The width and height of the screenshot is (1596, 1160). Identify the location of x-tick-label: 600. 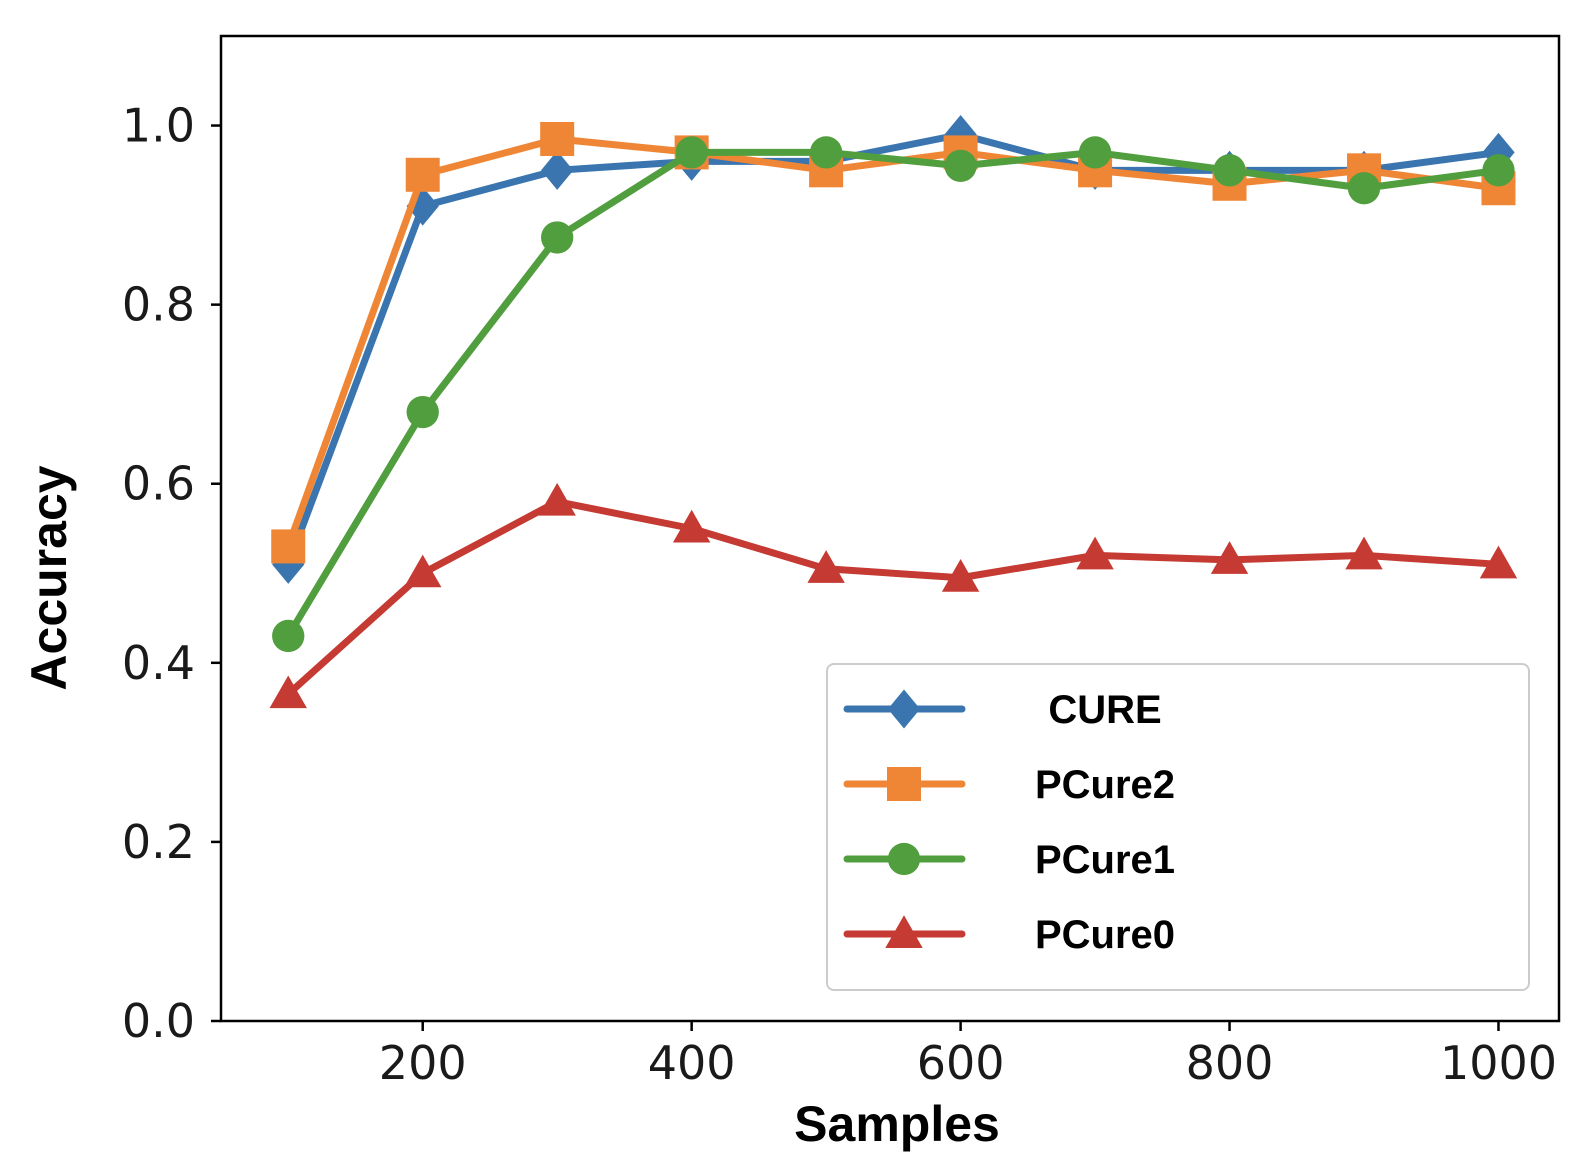
(961, 1063).